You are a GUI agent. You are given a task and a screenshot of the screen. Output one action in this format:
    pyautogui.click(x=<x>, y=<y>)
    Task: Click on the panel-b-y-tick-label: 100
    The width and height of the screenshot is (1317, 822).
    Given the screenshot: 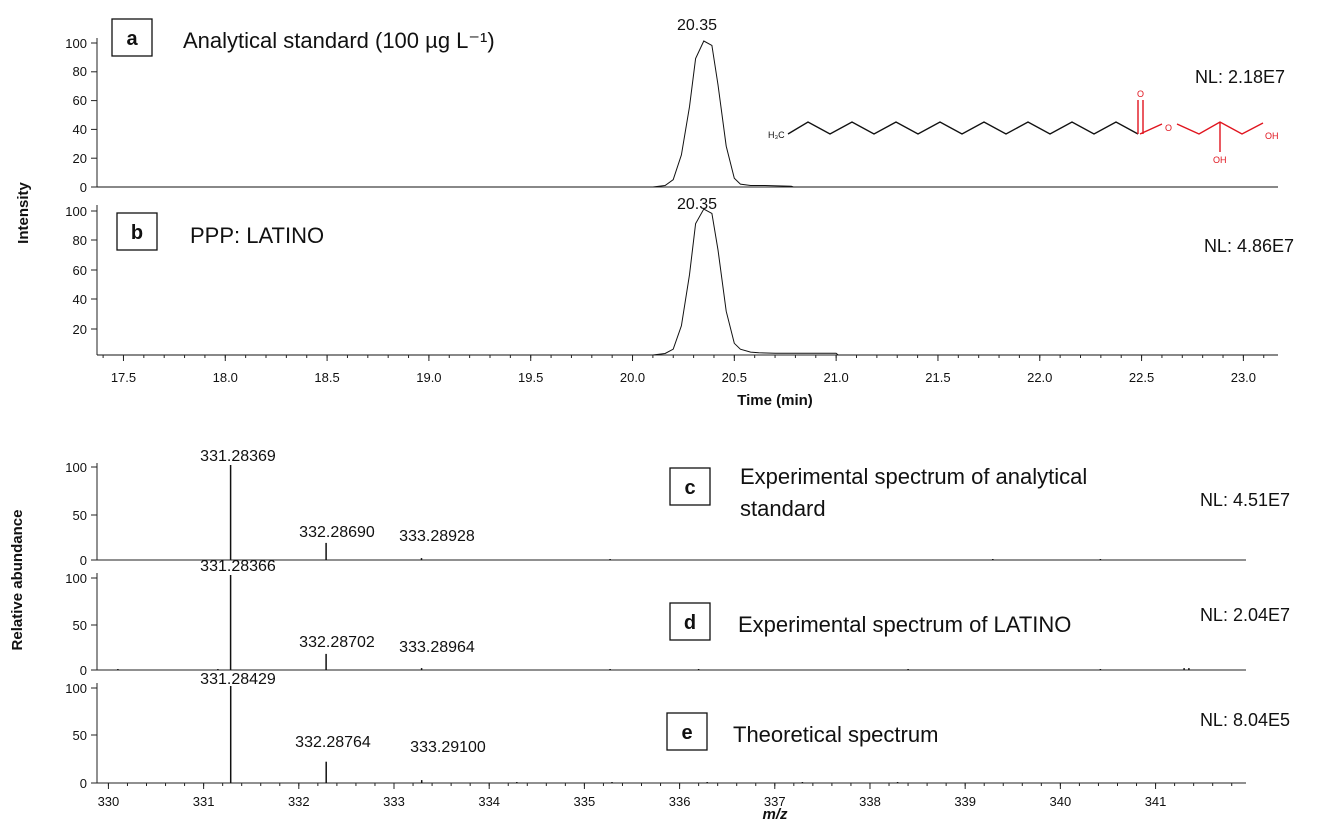 What is the action you would take?
    pyautogui.click(x=76, y=211)
    